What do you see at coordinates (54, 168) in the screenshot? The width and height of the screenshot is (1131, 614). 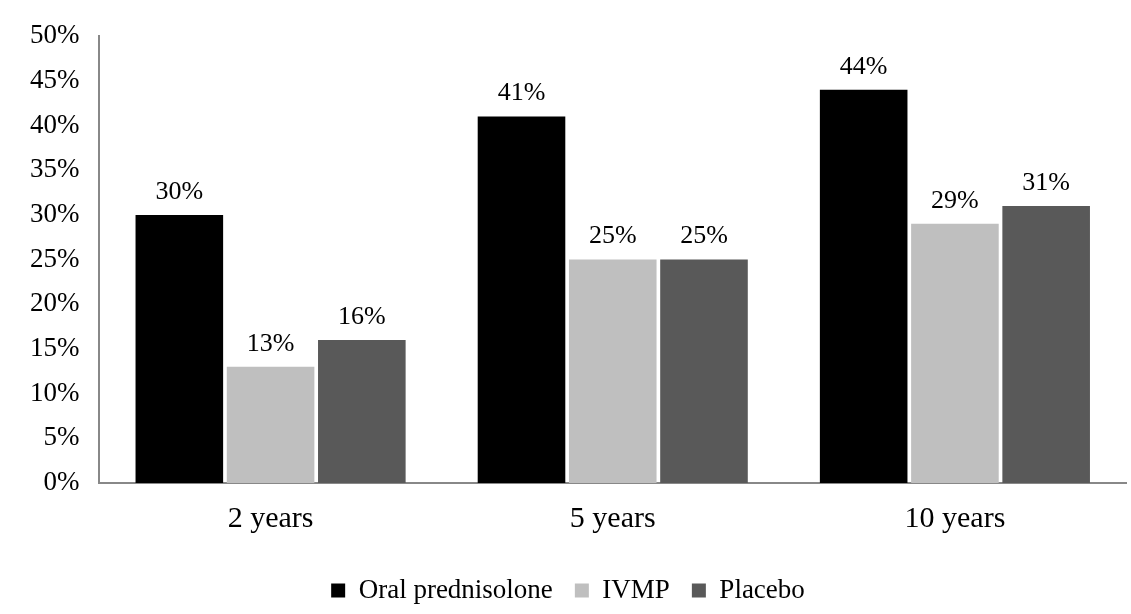 I see `y-tick-label: 35%` at bounding box center [54, 168].